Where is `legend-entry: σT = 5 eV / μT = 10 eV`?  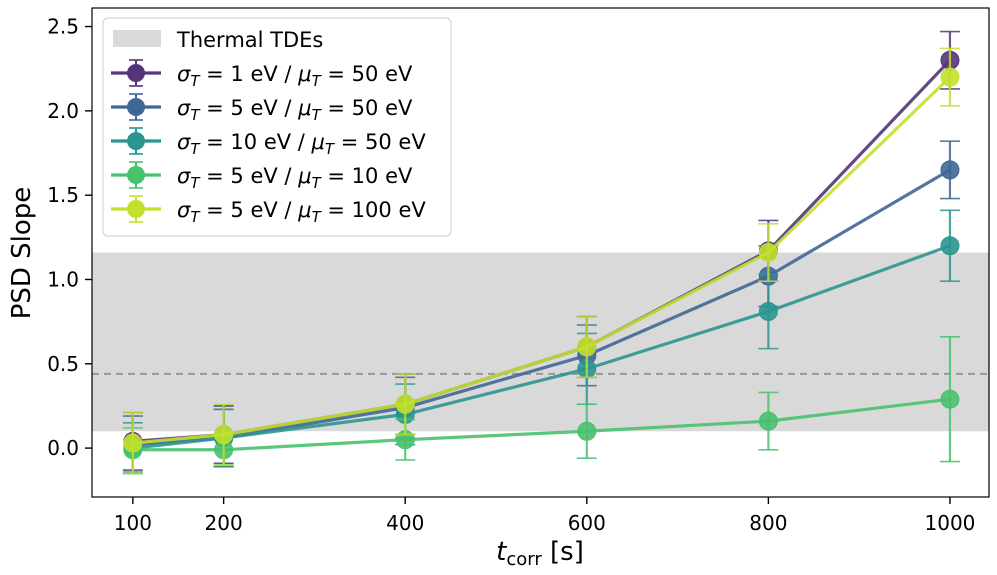 legend-entry: σT = 5 eV / μT = 10 eV is located at coordinates (262, 176).